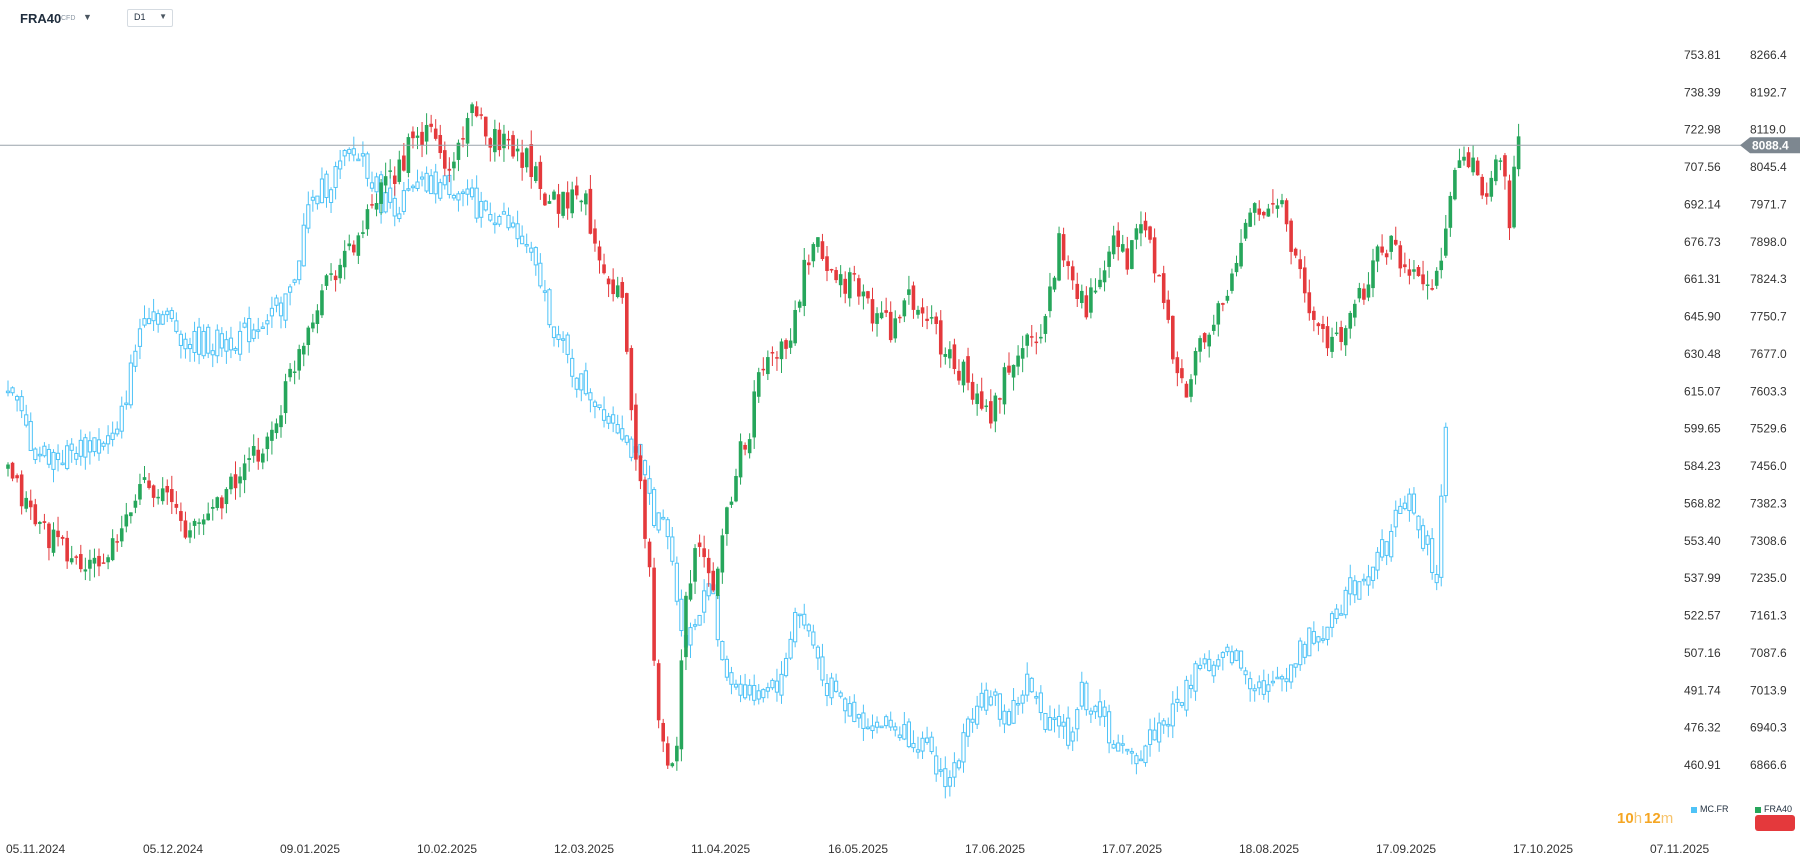 This screenshot has width=1810, height=865. I want to click on legend-fra40: FRA40, so click(1773, 809).